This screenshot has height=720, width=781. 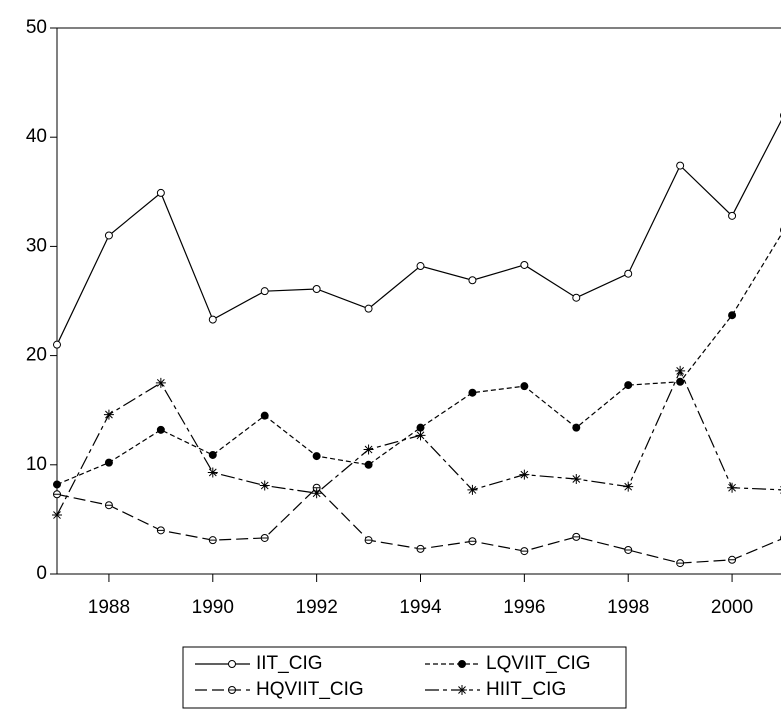 I want to click on x-tick-label: 1988, so click(x=109, y=607).